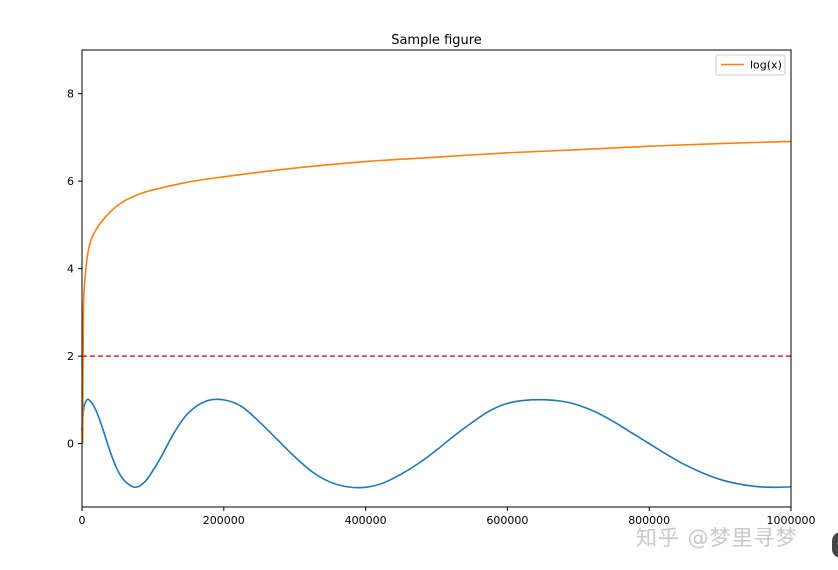 This screenshot has height=570, width=838. Describe the element at coordinates (717, 538) in the screenshot. I see `watermark-text: 知乎 @梦里寻梦` at that location.